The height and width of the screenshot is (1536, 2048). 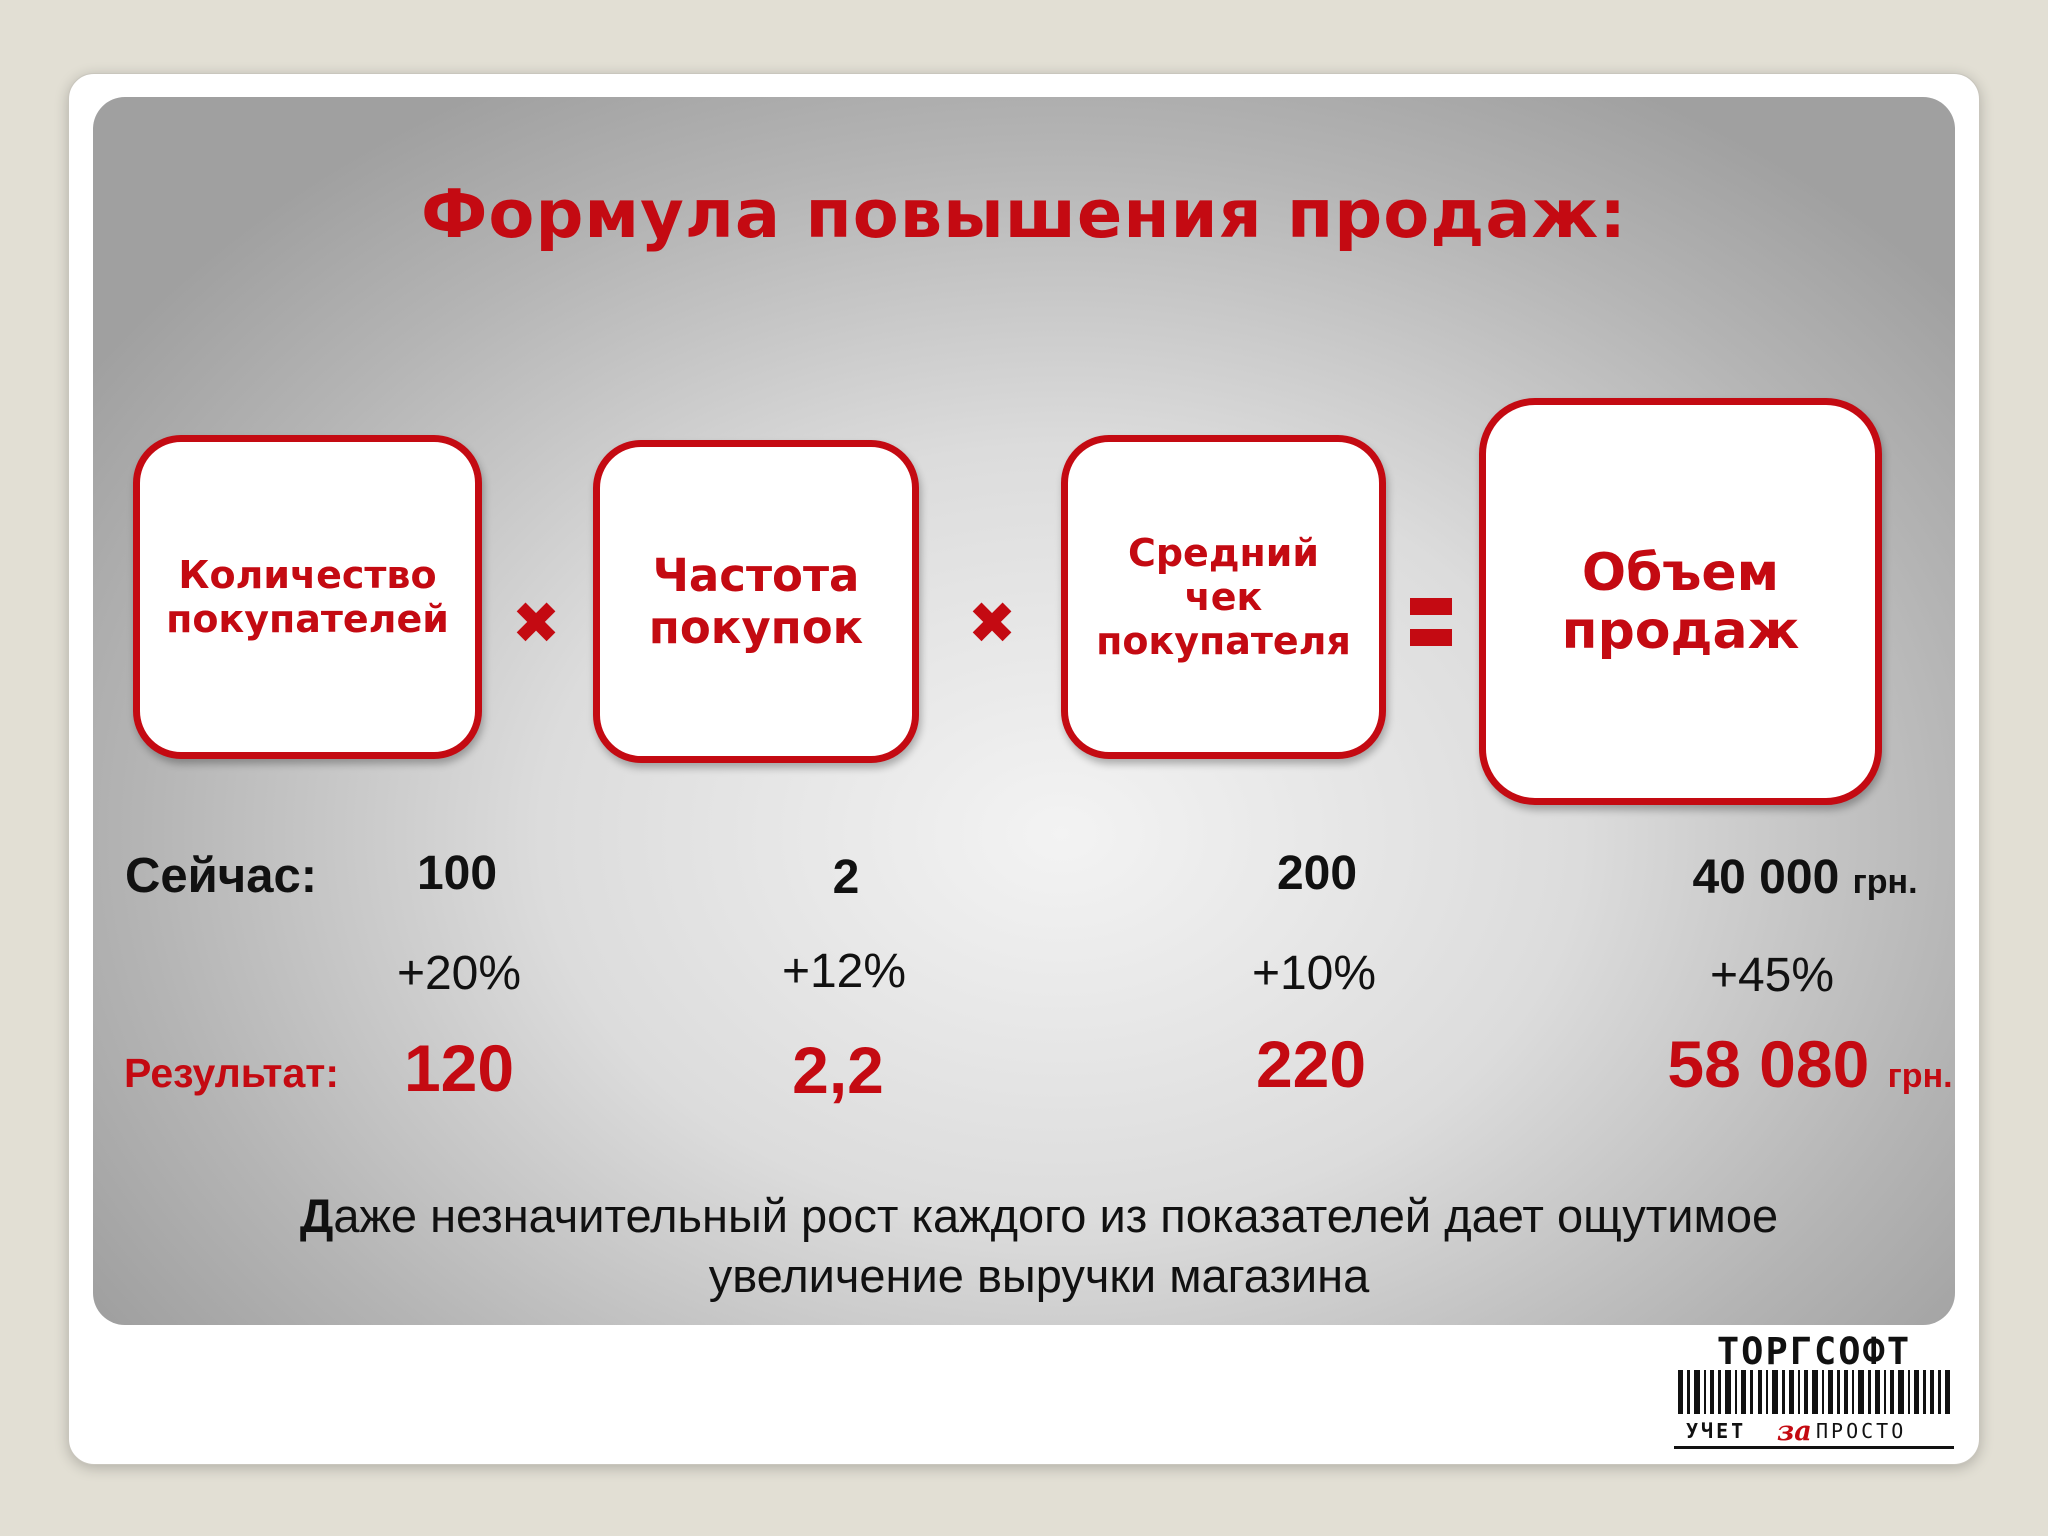 What do you see at coordinates (1766, 877) in the screenshot?
I see `current-total-value: 40 000` at bounding box center [1766, 877].